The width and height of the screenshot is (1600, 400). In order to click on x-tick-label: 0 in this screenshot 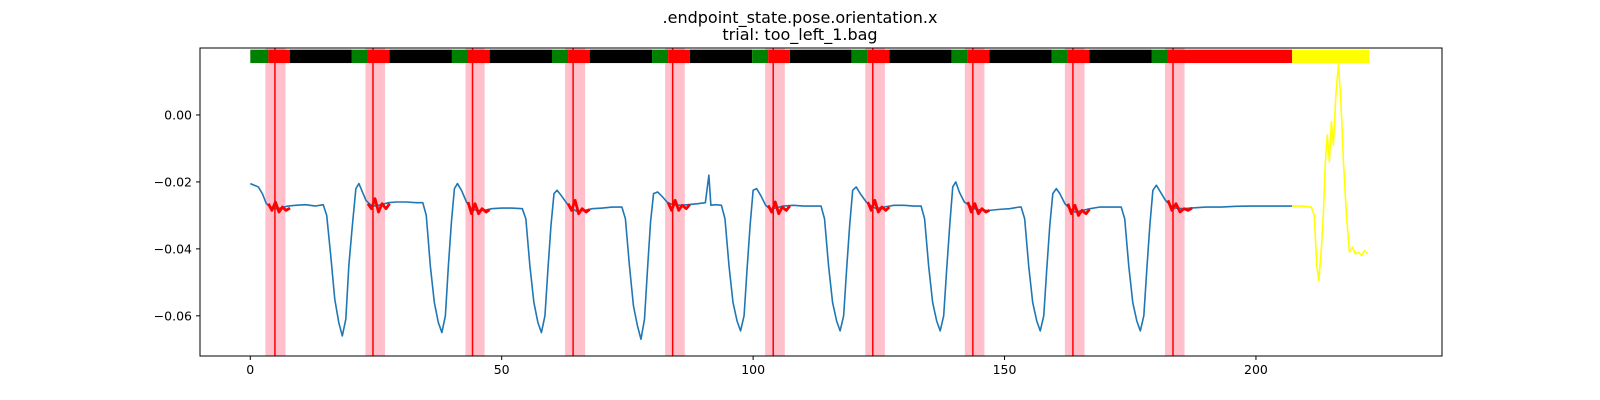, I will do `click(250, 369)`.